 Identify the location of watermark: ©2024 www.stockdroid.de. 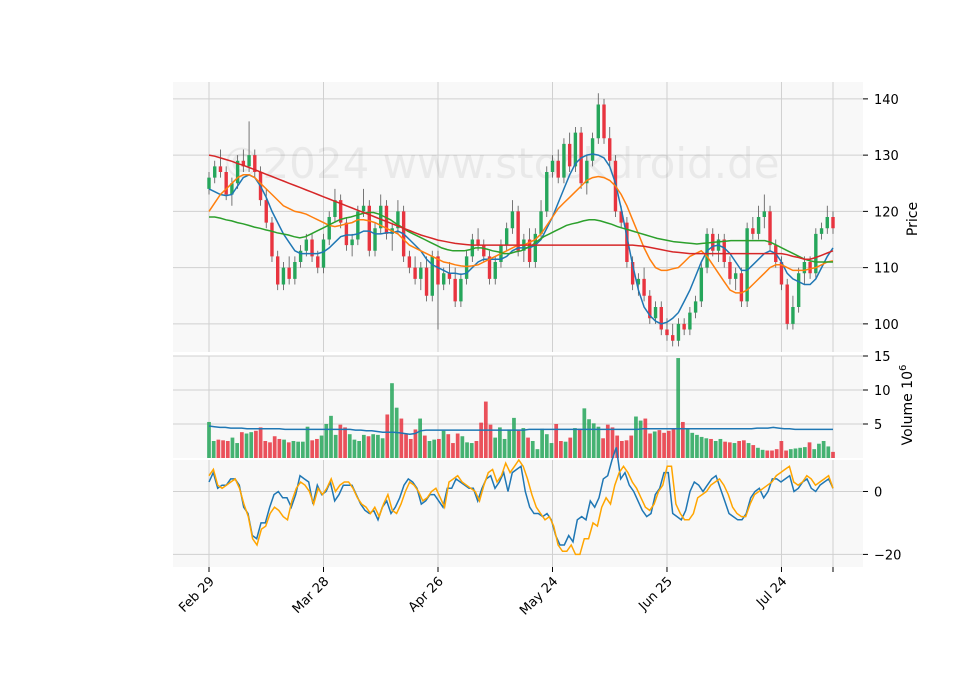
(499, 163).